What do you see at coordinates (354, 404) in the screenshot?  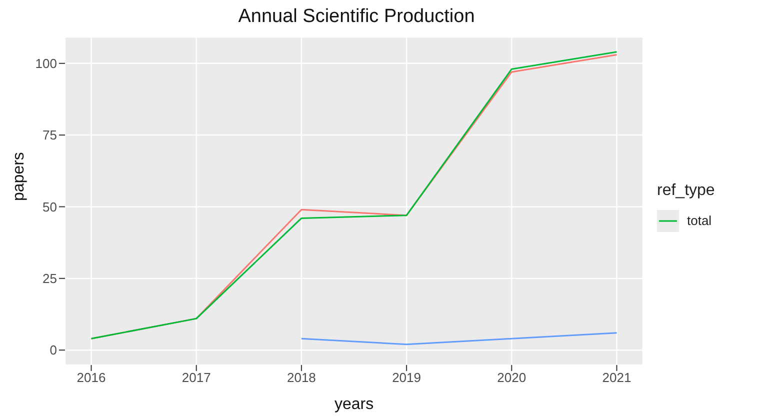 I see `x-axis-title: years` at bounding box center [354, 404].